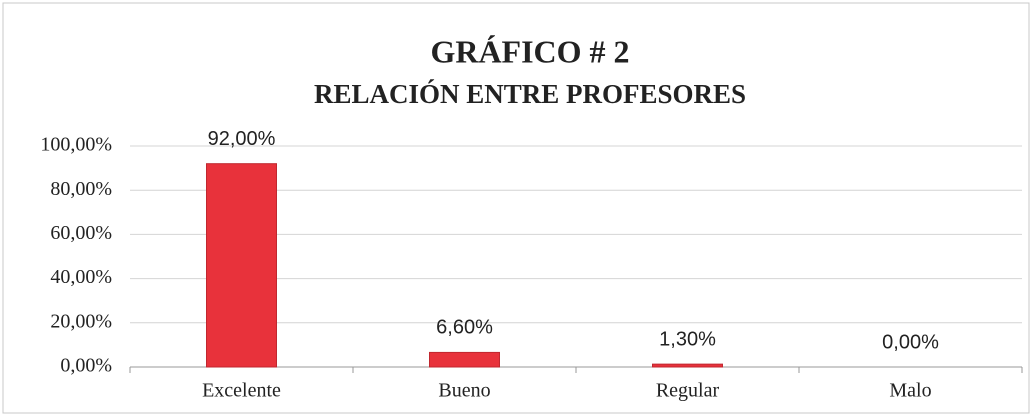 This screenshot has width=1034, height=416. Describe the element at coordinates (81, 321) in the screenshot. I see `y-tick-label: 20,00%` at that location.